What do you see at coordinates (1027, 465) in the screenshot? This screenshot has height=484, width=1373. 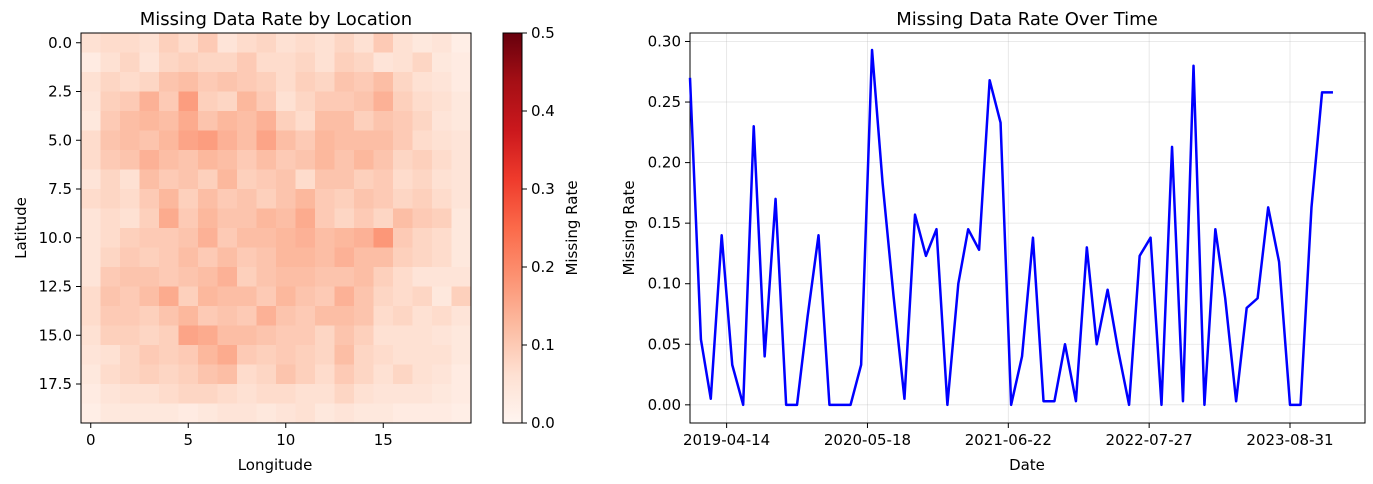 I see `line-x-axis-label: Date` at bounding box center [1027, 465].